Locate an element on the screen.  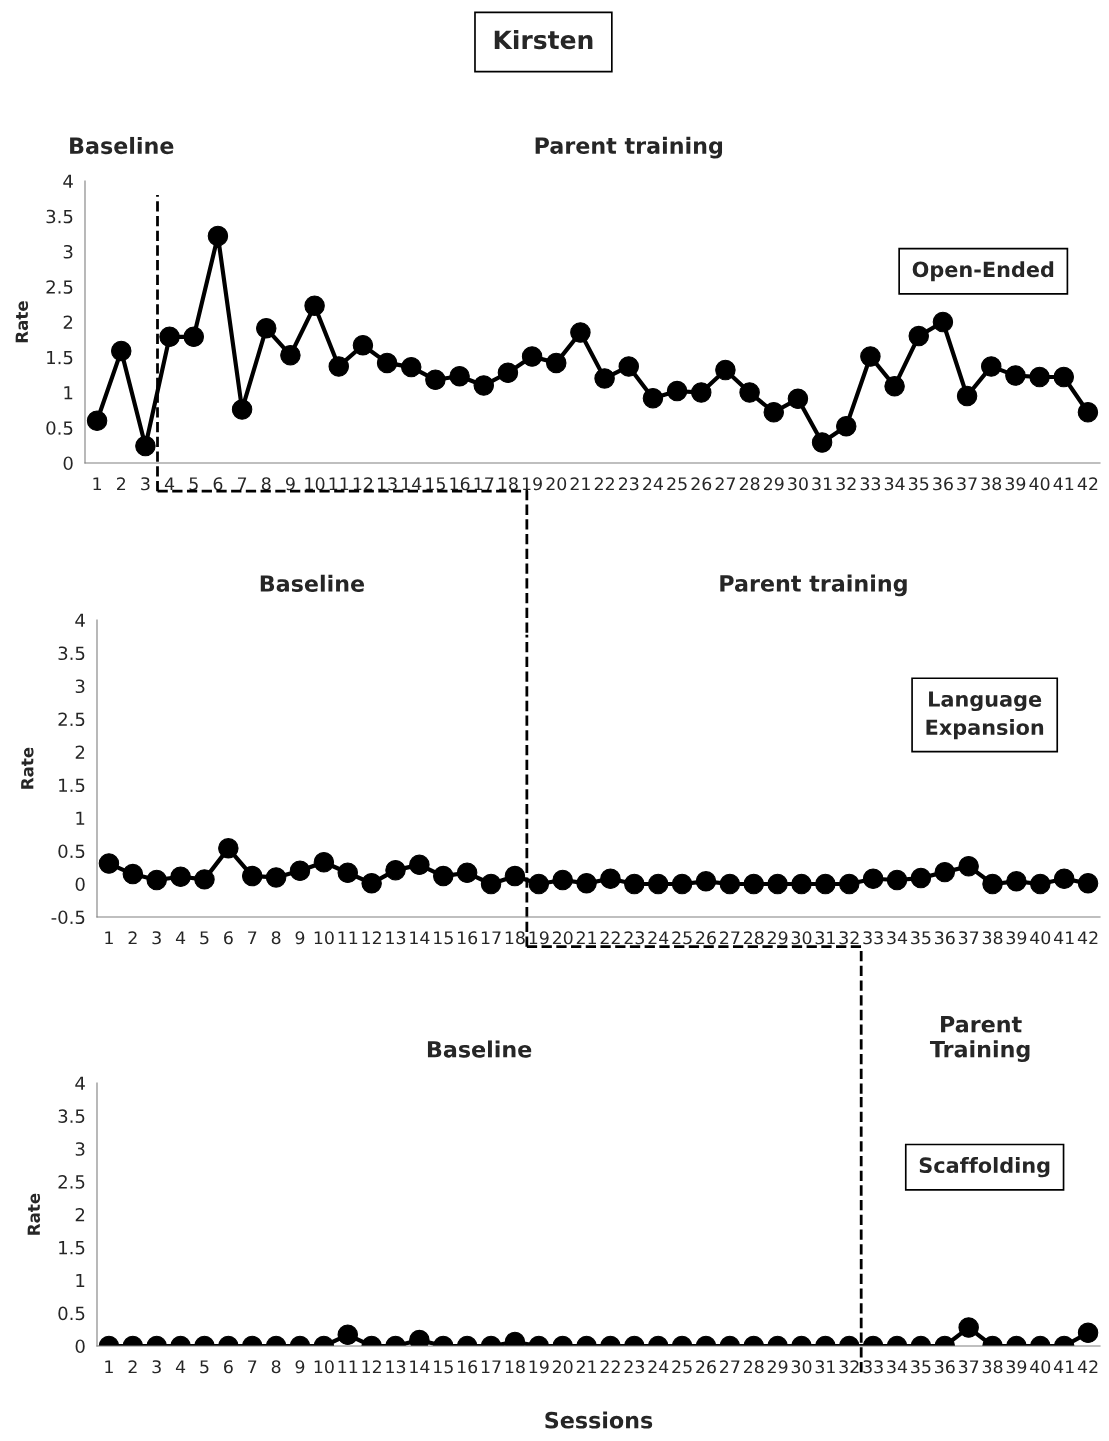
x-tick-label: 3 is located at coordinates (156, 938).